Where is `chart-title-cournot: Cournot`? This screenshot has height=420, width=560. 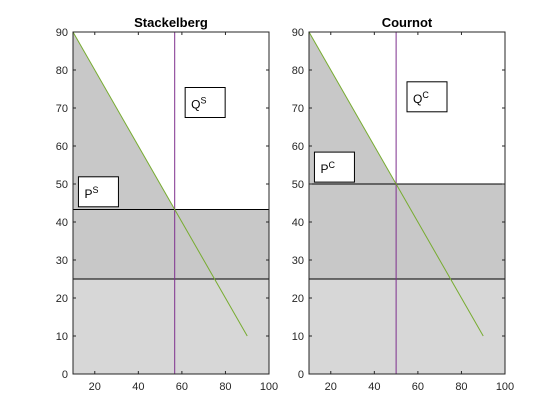 chart-title-cournot: Cournot is located at coordinates (407, 22).